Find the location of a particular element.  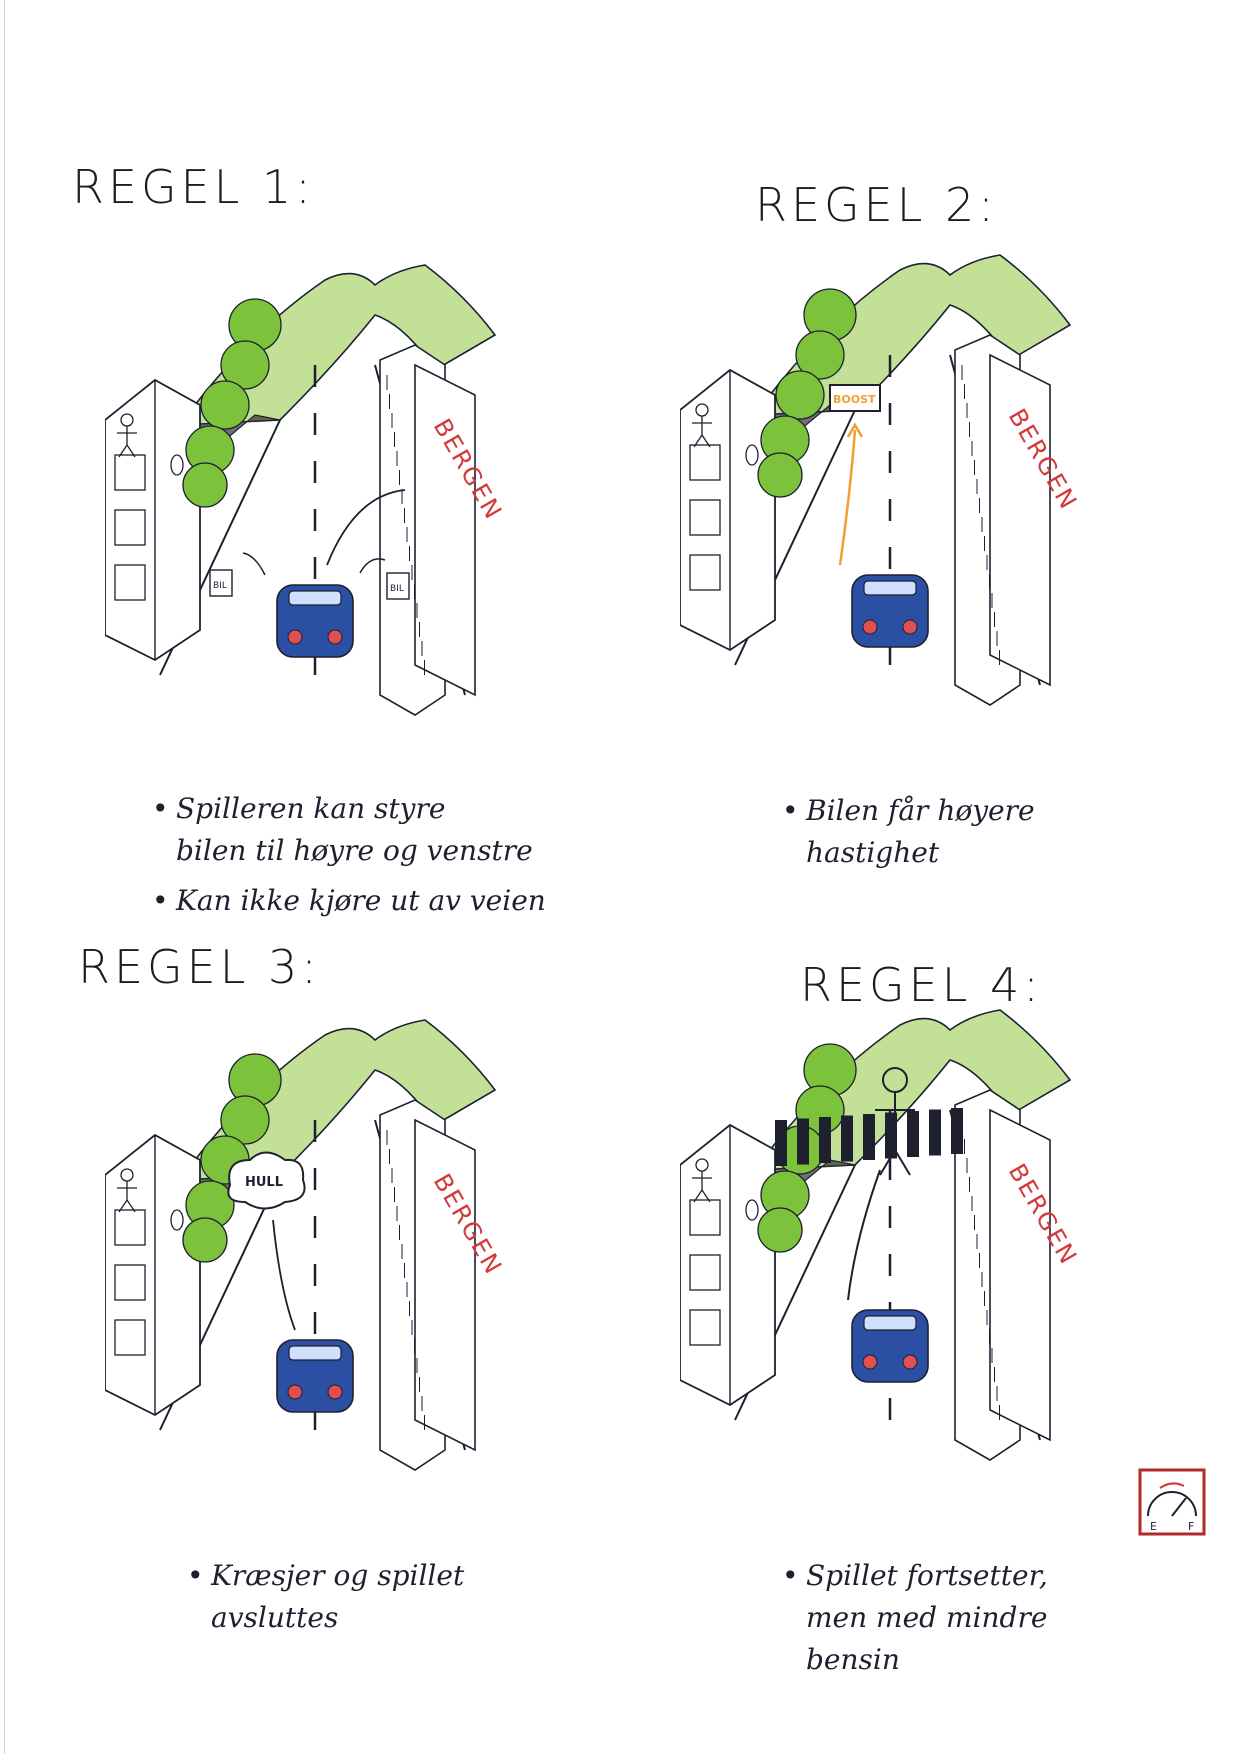

fuel-gauge-f-label: F is located at coordinates (1191, 1526).